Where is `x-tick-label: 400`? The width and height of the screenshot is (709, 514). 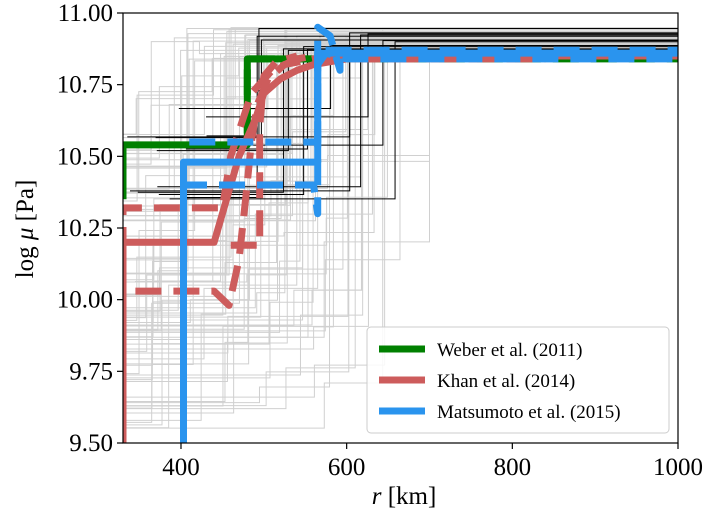
x-tick-label: 400 is located at coordinates (181, 467).